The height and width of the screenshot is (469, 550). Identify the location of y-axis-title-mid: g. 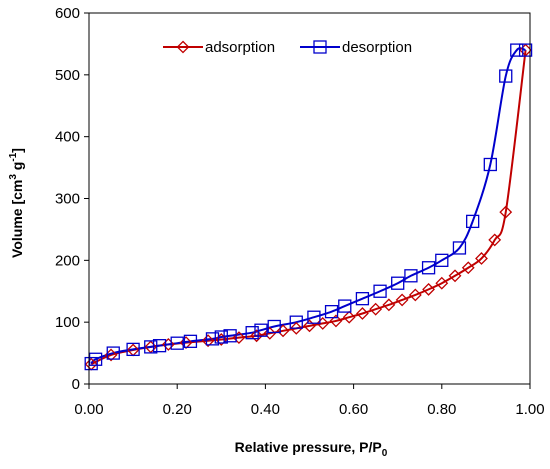
(17, 168).